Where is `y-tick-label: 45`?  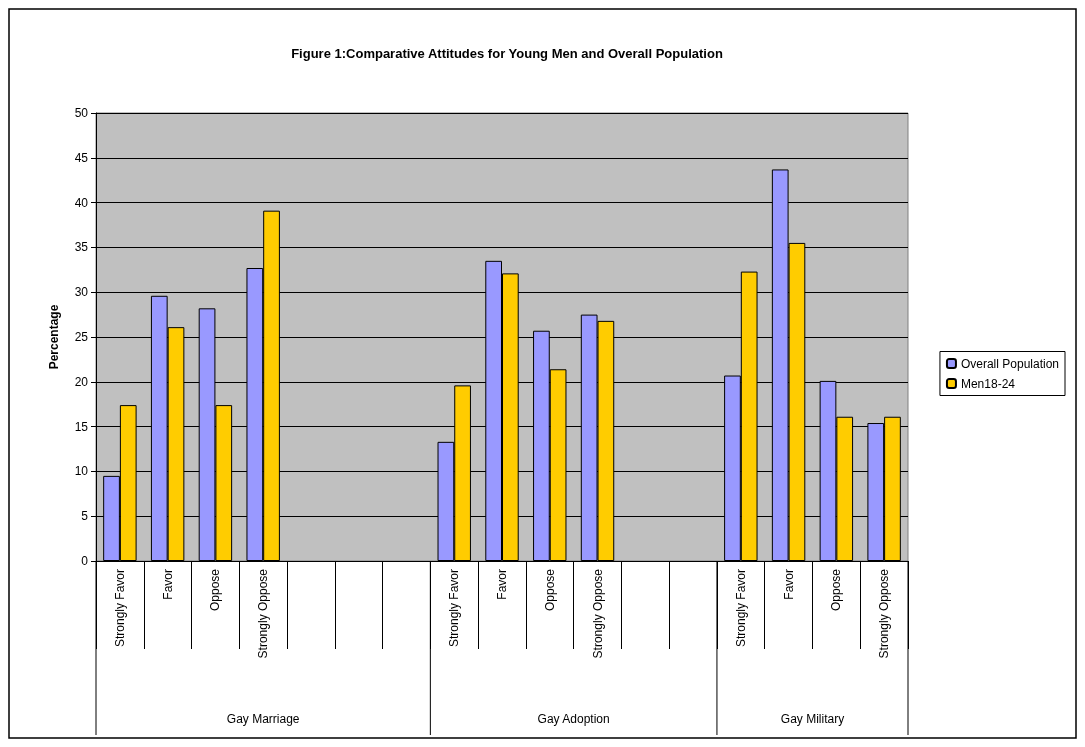
y-tick-label: 45 is located at coordinates (81, 157).